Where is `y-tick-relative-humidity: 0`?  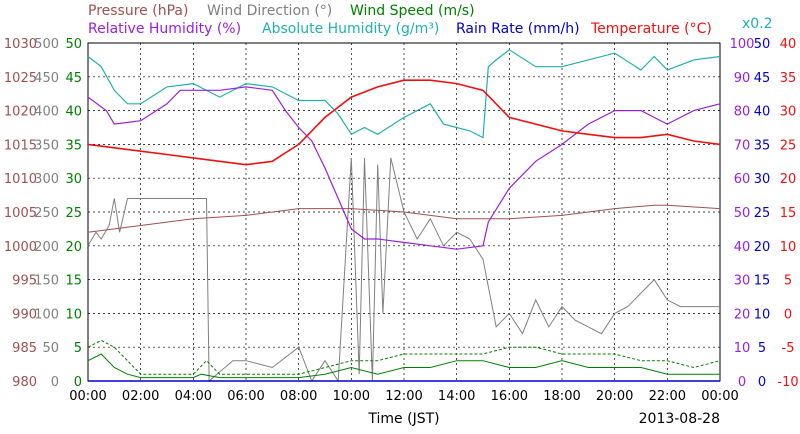 y-tick-relative-humidity: 0 is located at coordinates (742, 382).